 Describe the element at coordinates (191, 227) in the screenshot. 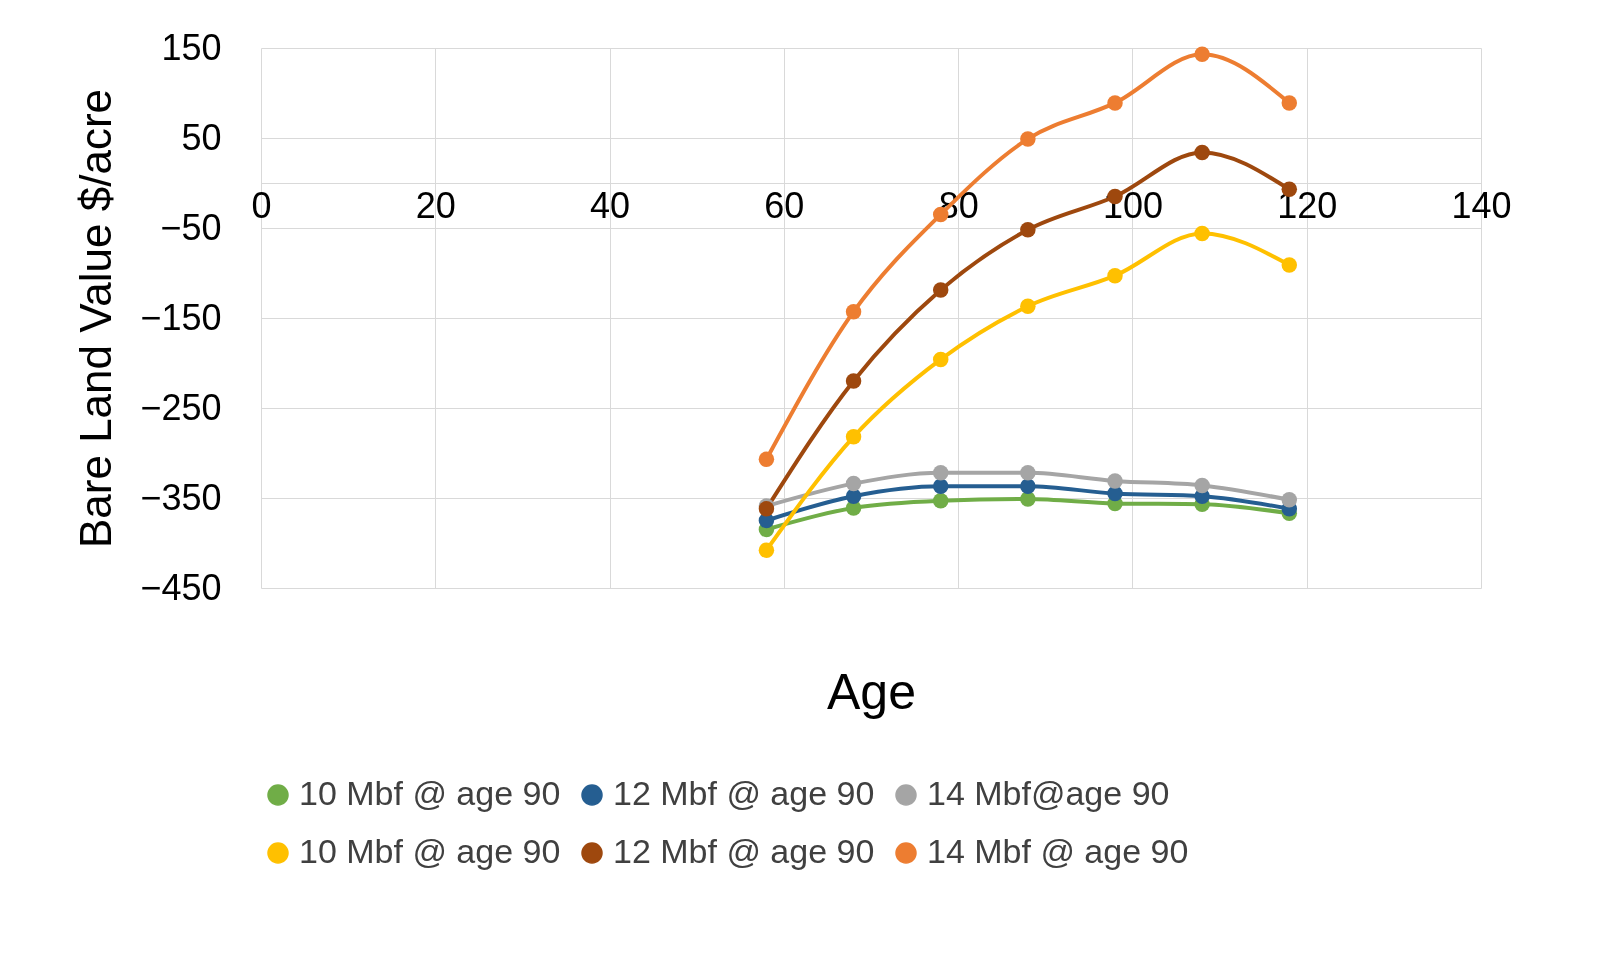

I see `y-tick-label: −50` at that location.